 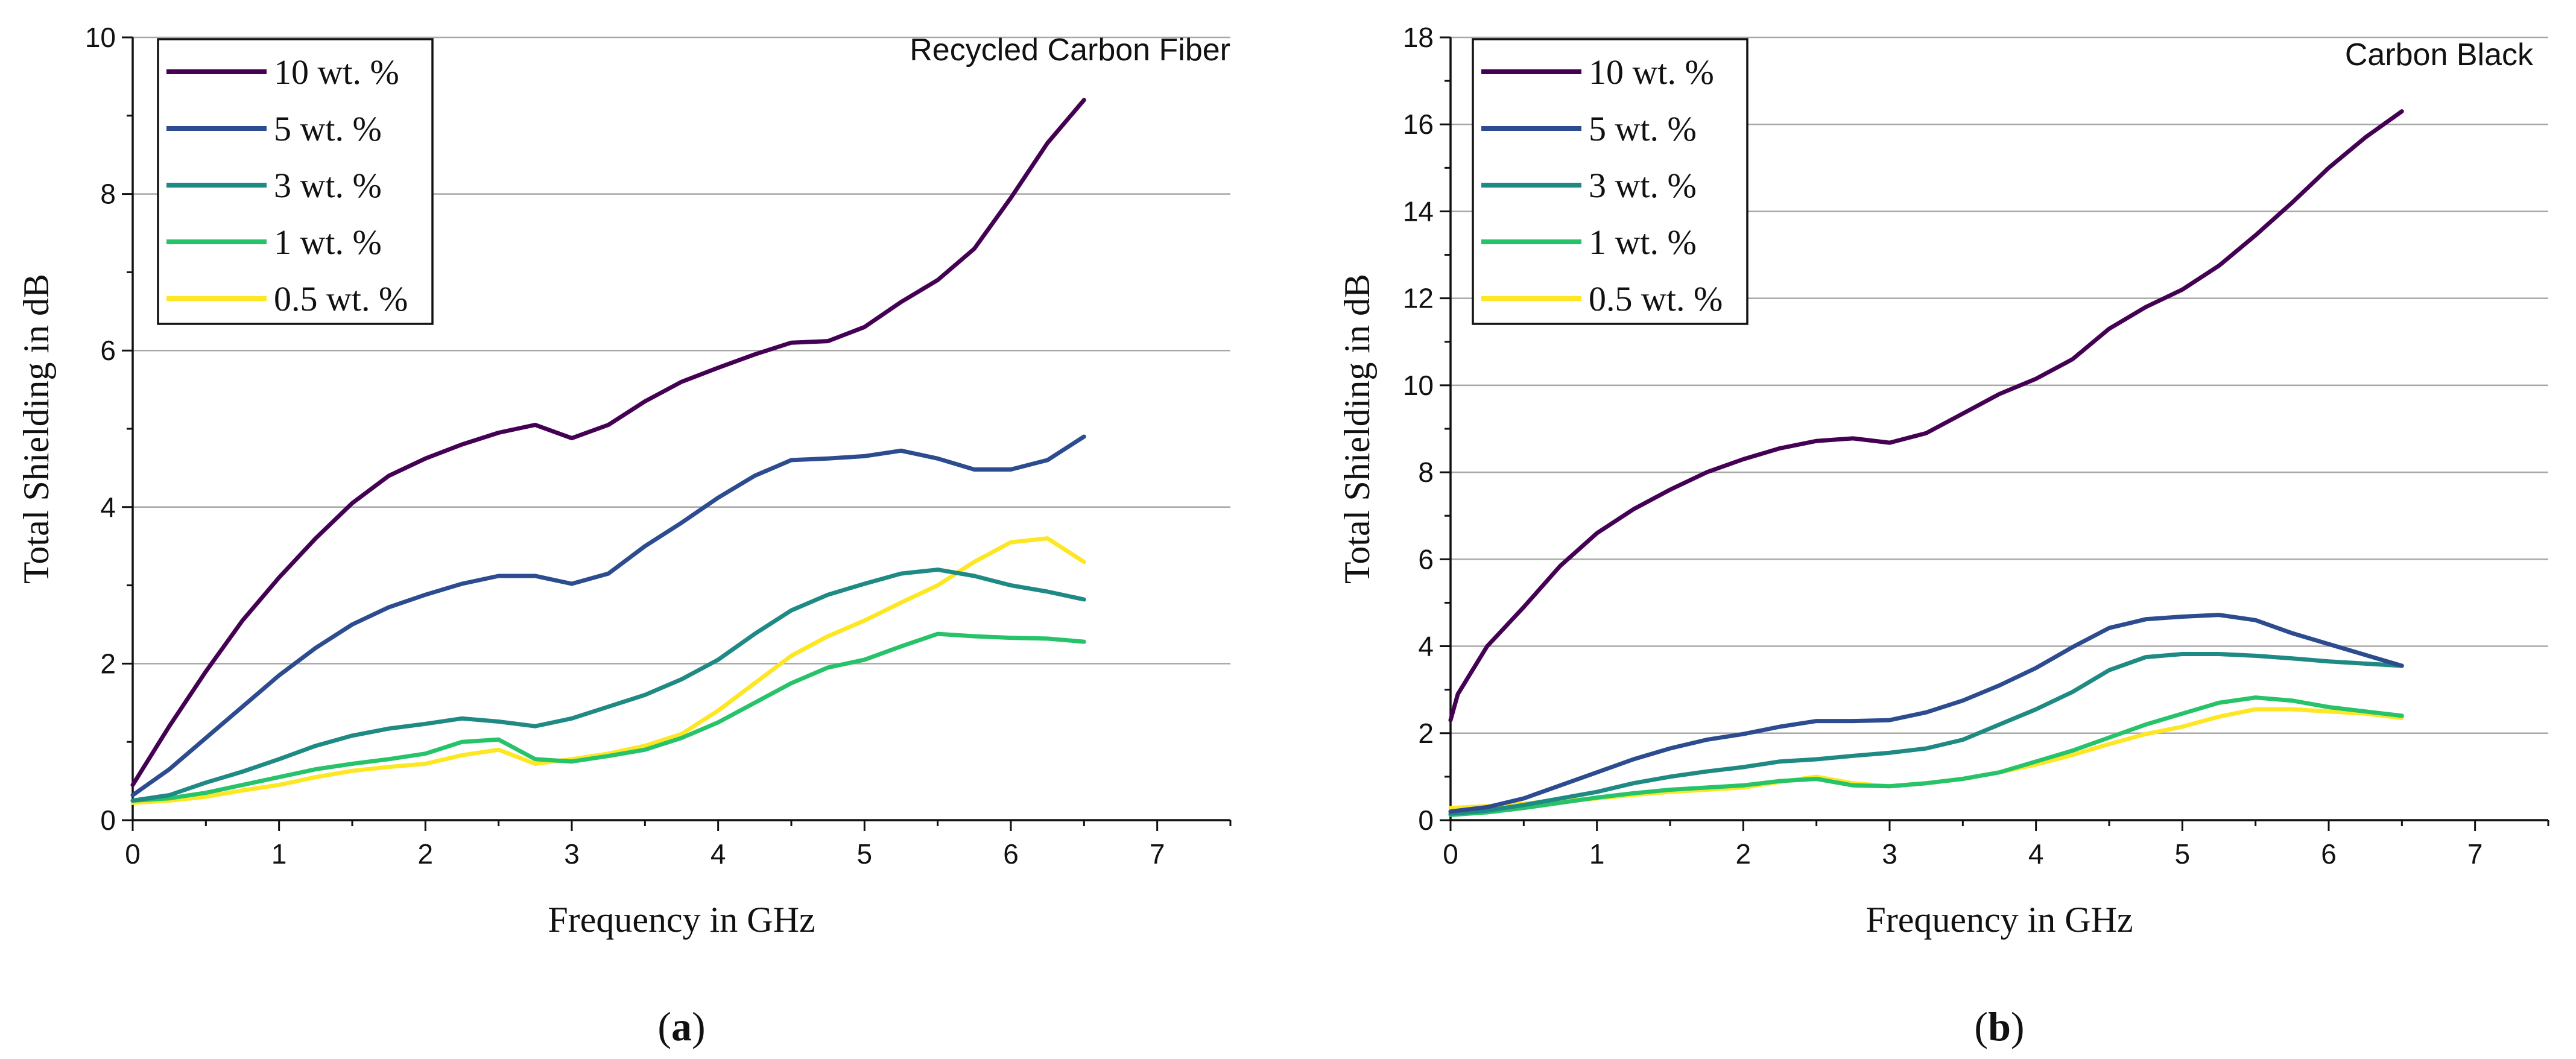 What do you see at coordinates (2439, 54) in the screenshot?
I see `chart-title: Carbon Black` at bounding box center [2439, 54].